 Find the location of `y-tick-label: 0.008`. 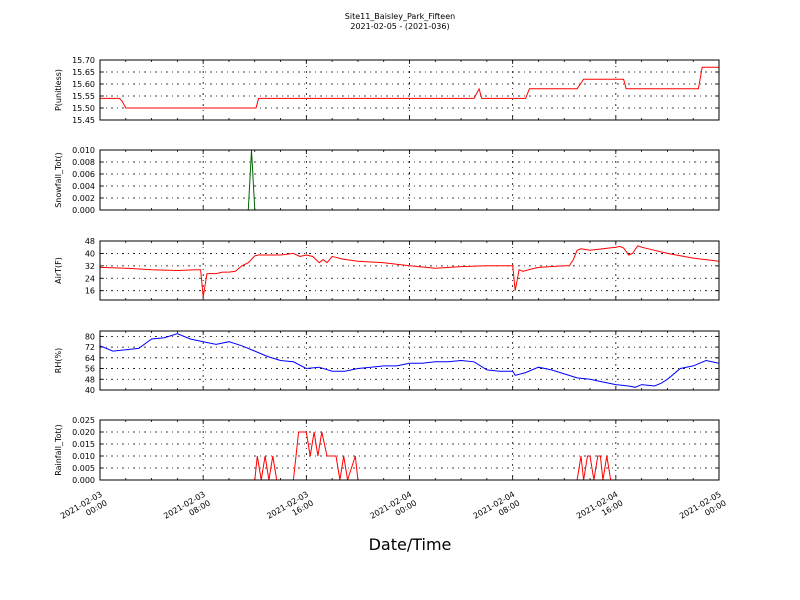

y-tick-label: 0.008 is located at coordinates (83, 162).